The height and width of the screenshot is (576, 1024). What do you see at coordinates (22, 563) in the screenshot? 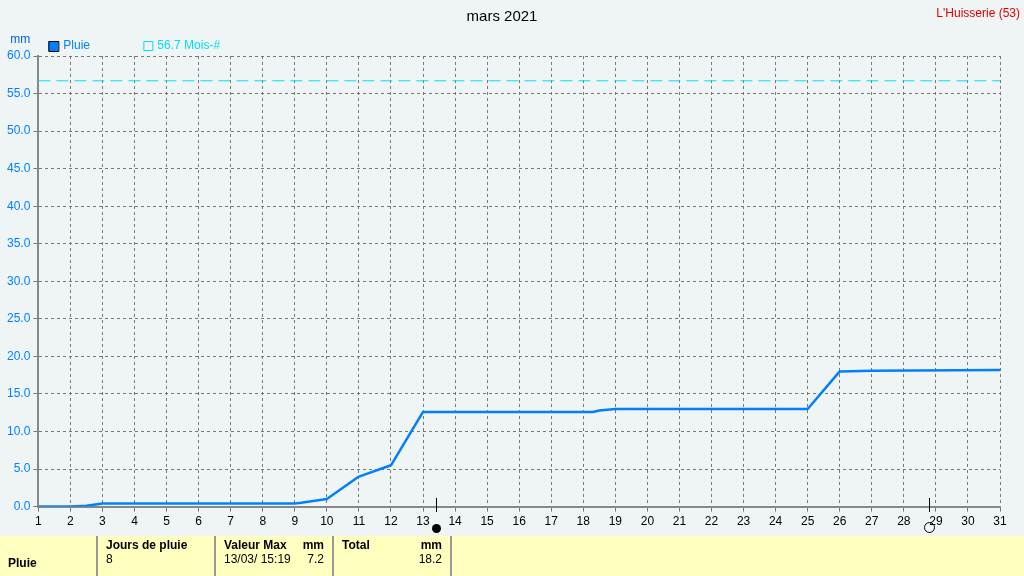
I see `text: Pluie` at bounding box center [22, 563].